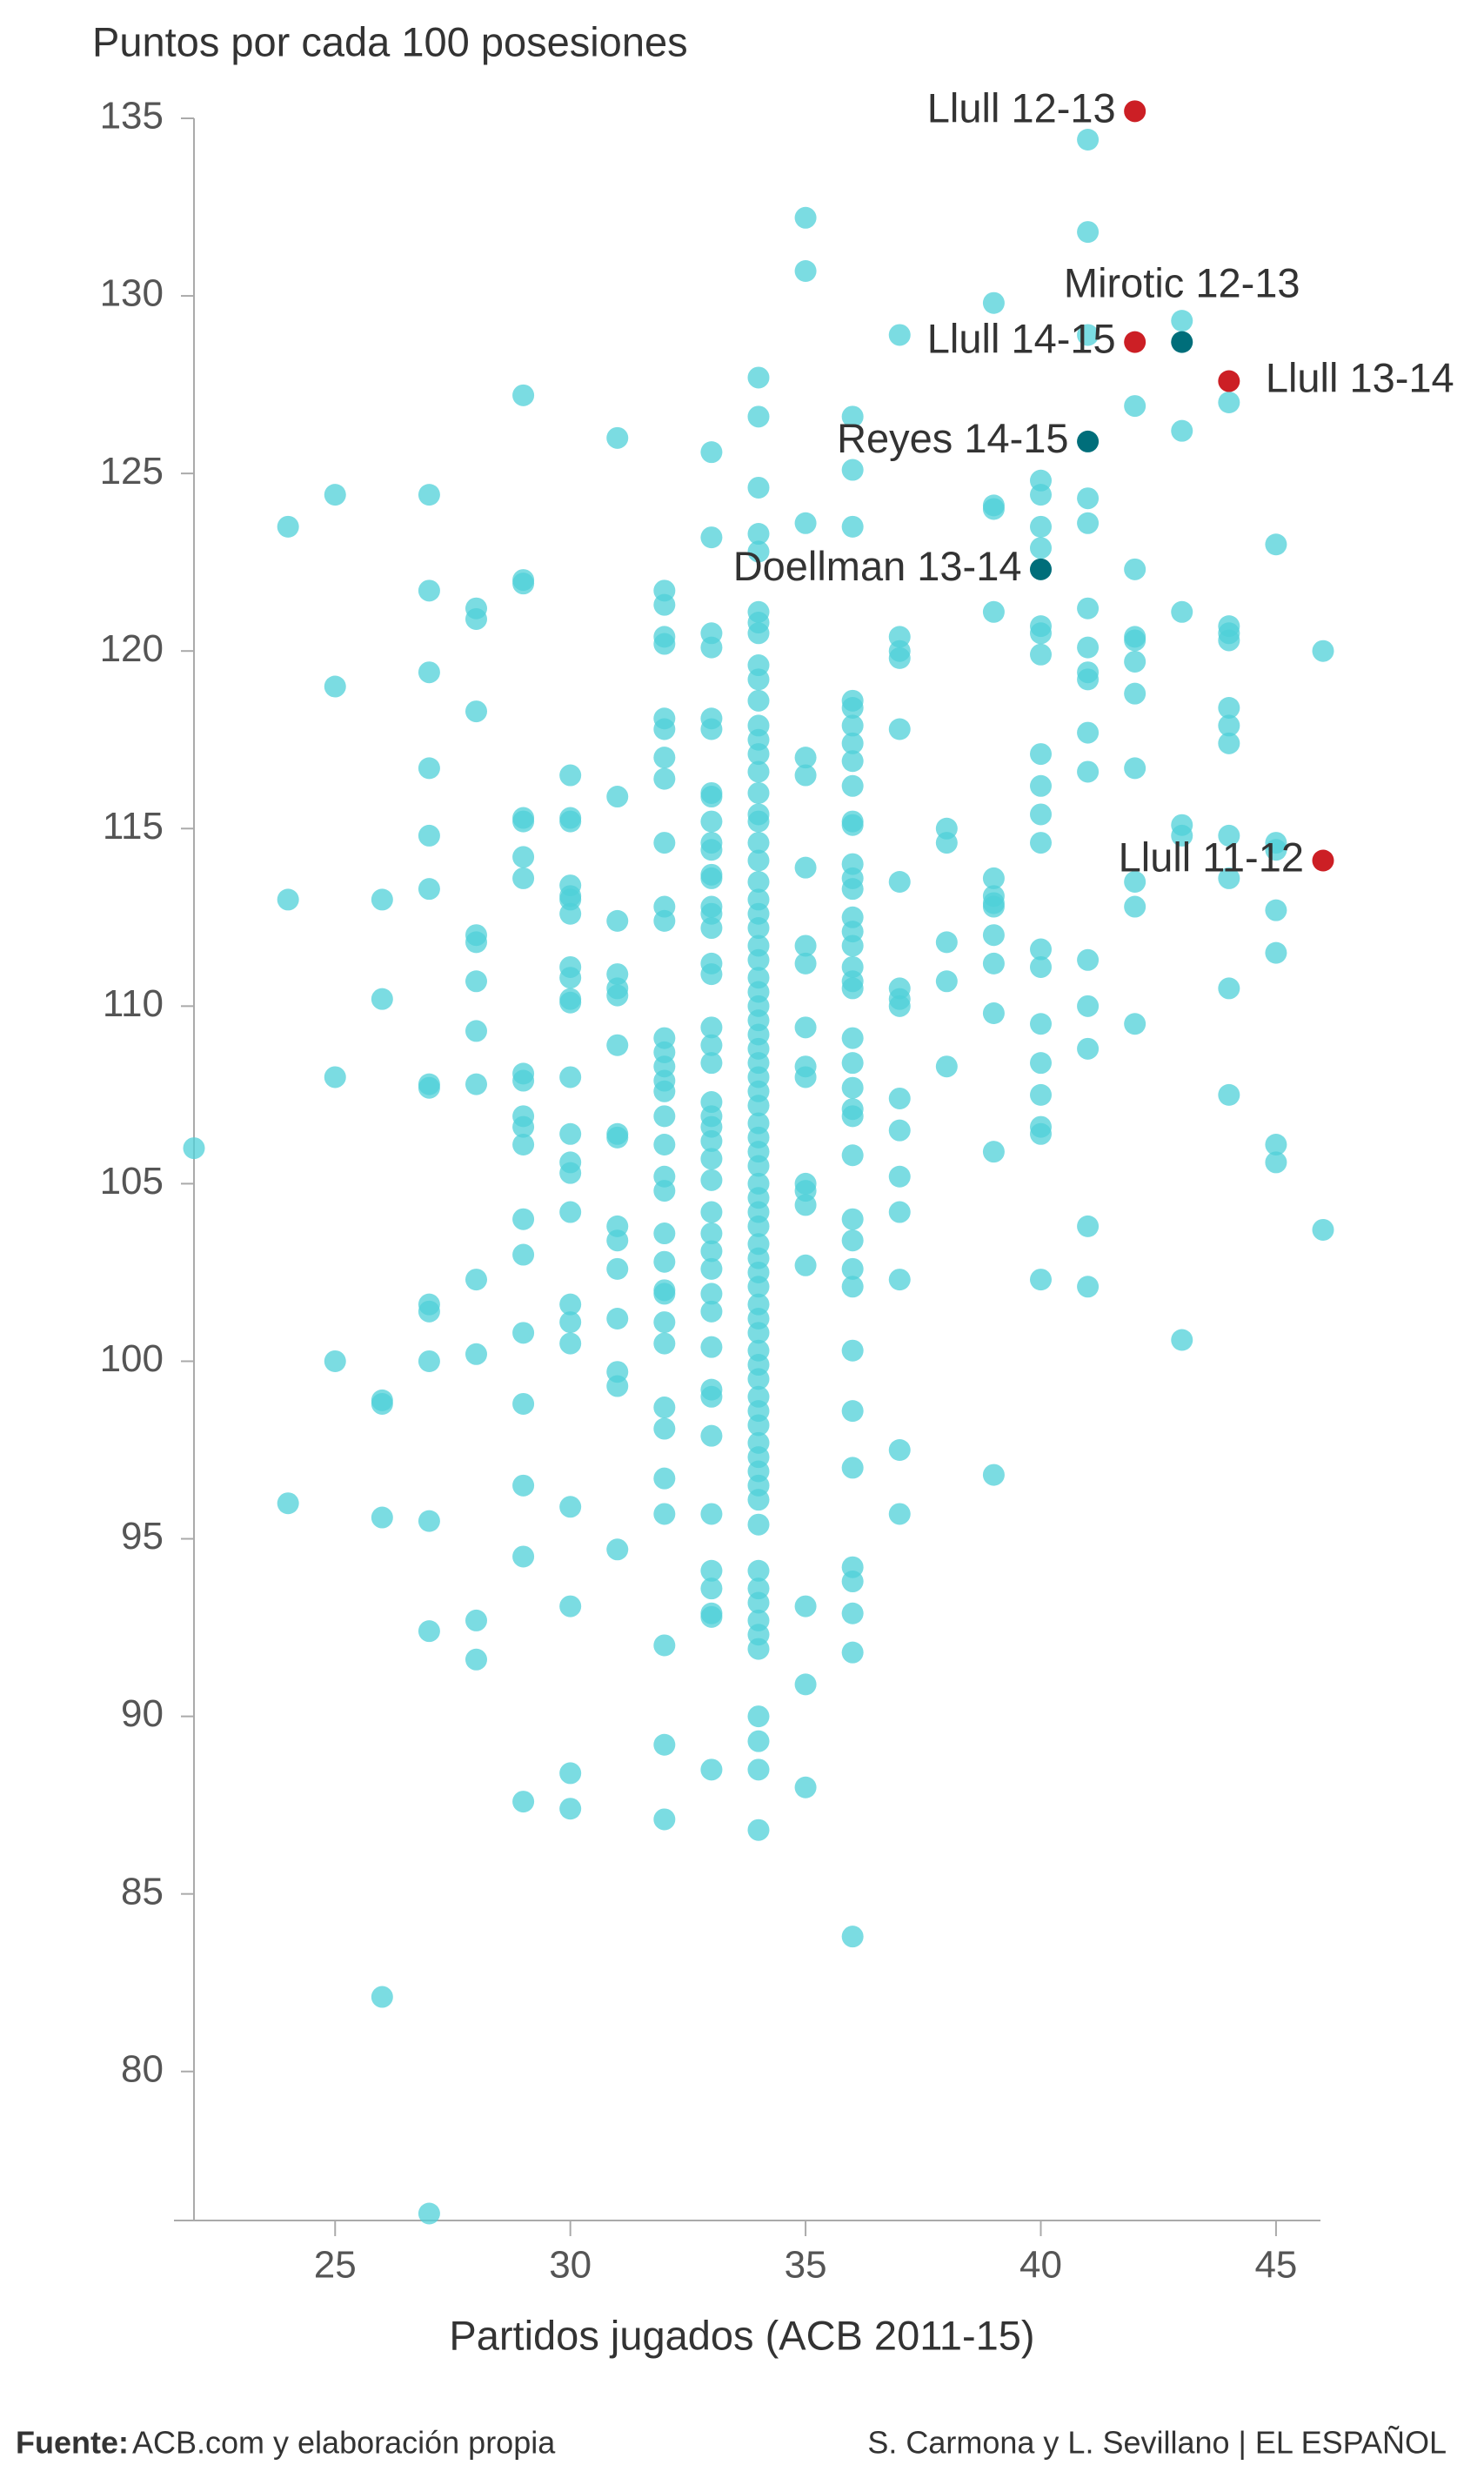 Image resolution: width=1484 pixels, height=2485 pixels. Describe the element at coordinates (1021, 107) in the screenshot. I see `highlight-label: Llull 12-13` at that location.